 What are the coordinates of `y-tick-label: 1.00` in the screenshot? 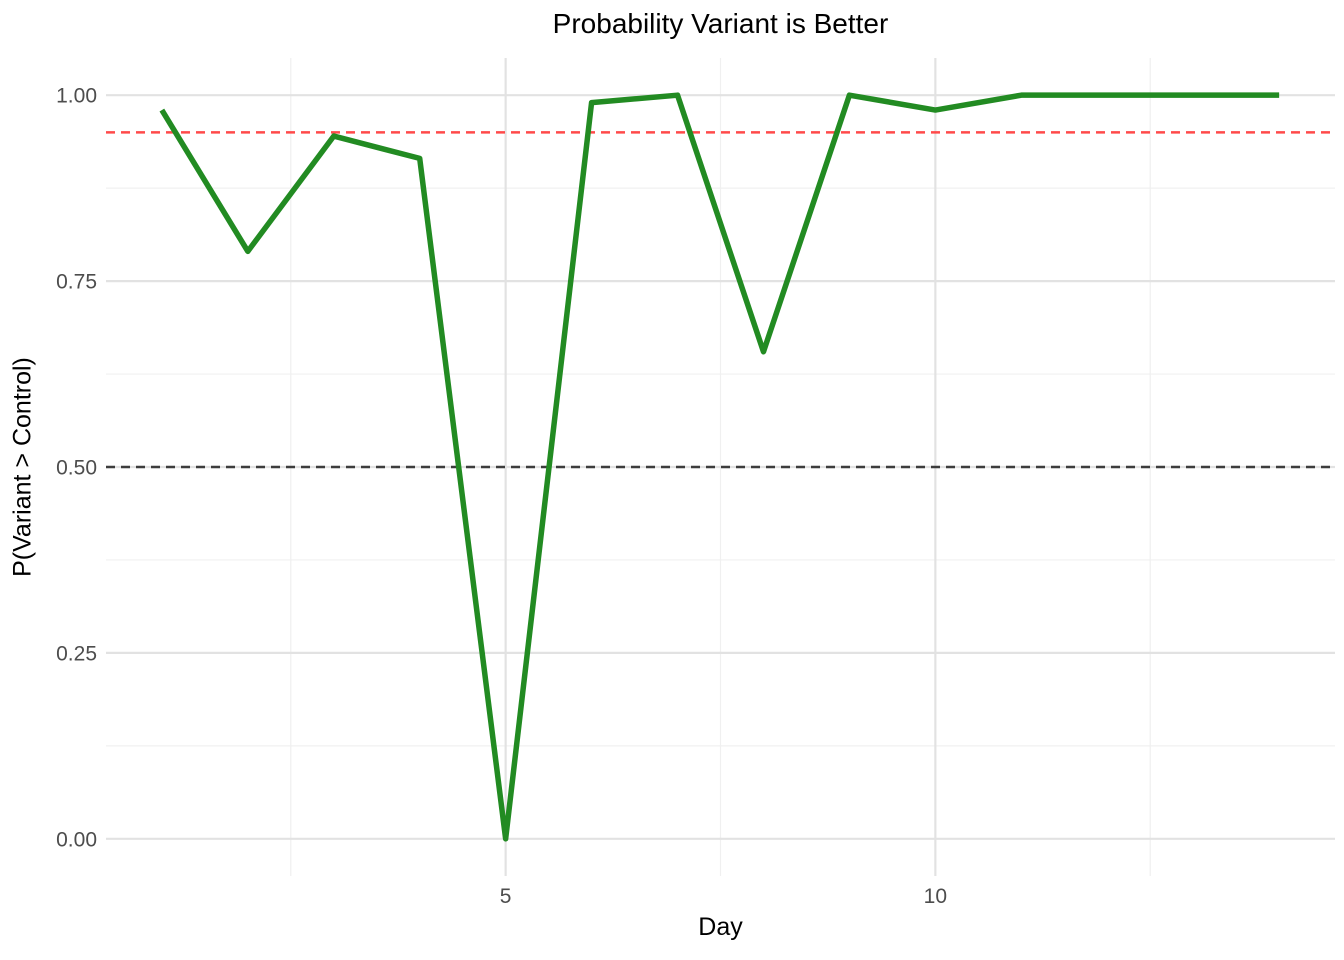 It's located at (76, 96).